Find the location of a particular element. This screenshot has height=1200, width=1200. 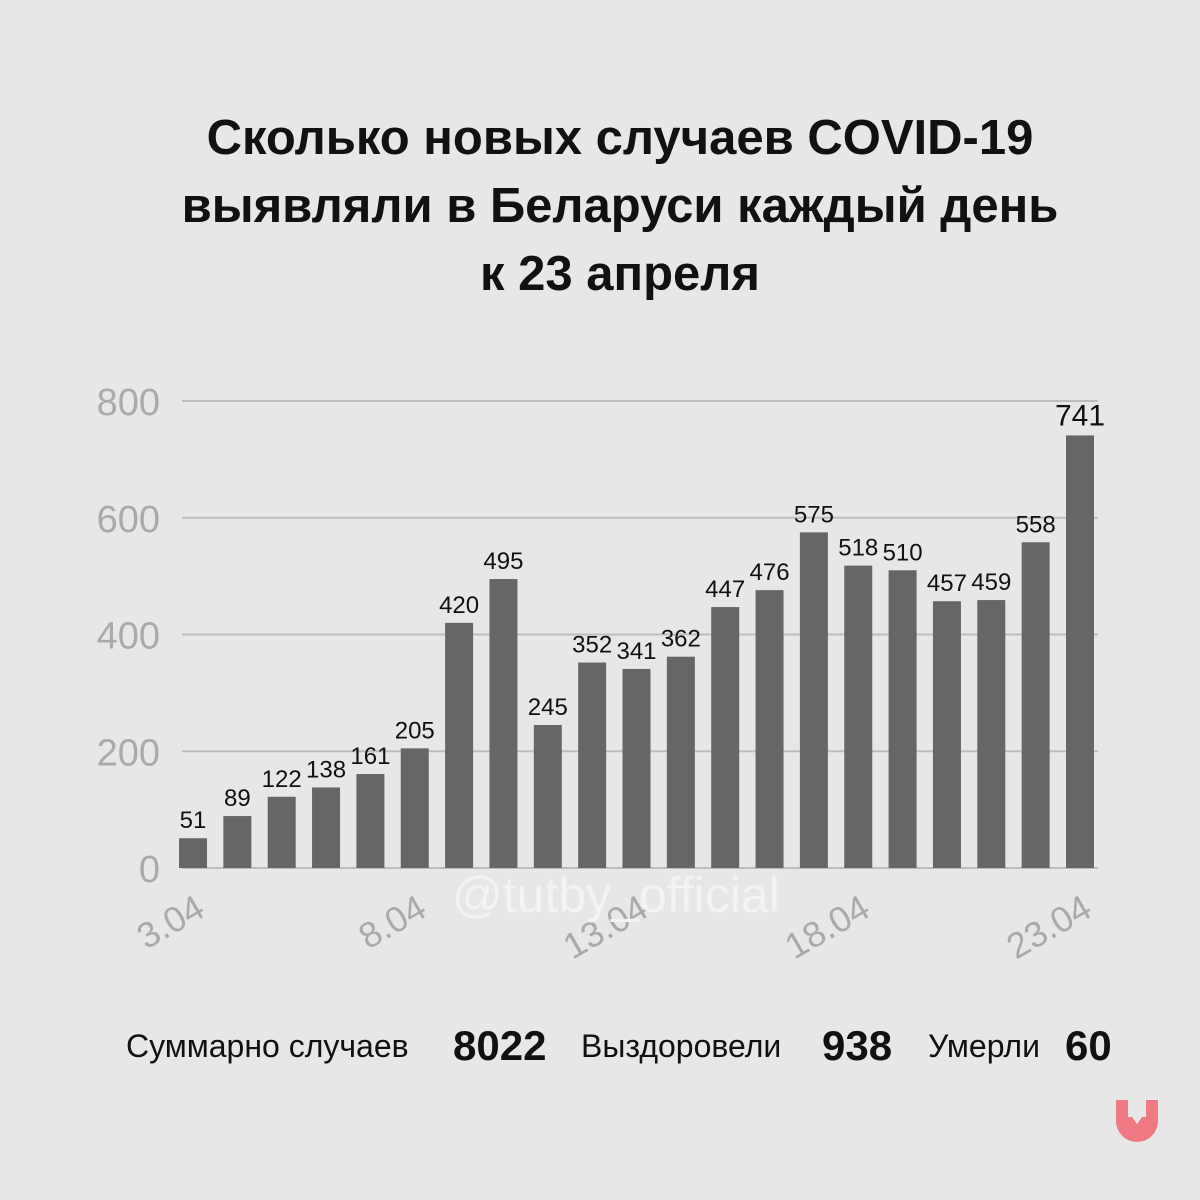

data-label: 457 is located at coordinates (947, 583).